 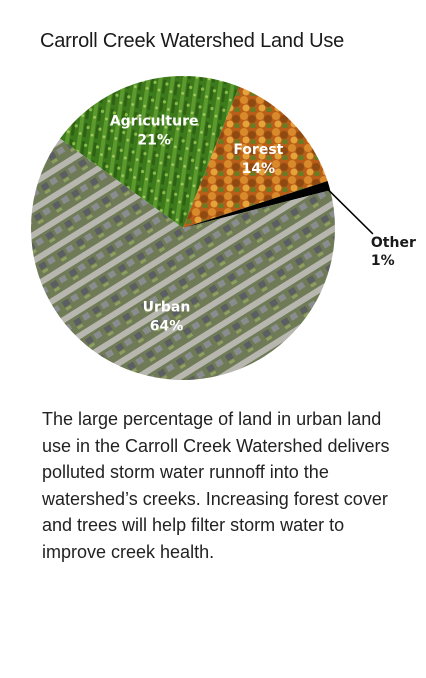 I want to click on slice-name-other: Other, so click(x=393, y=243).